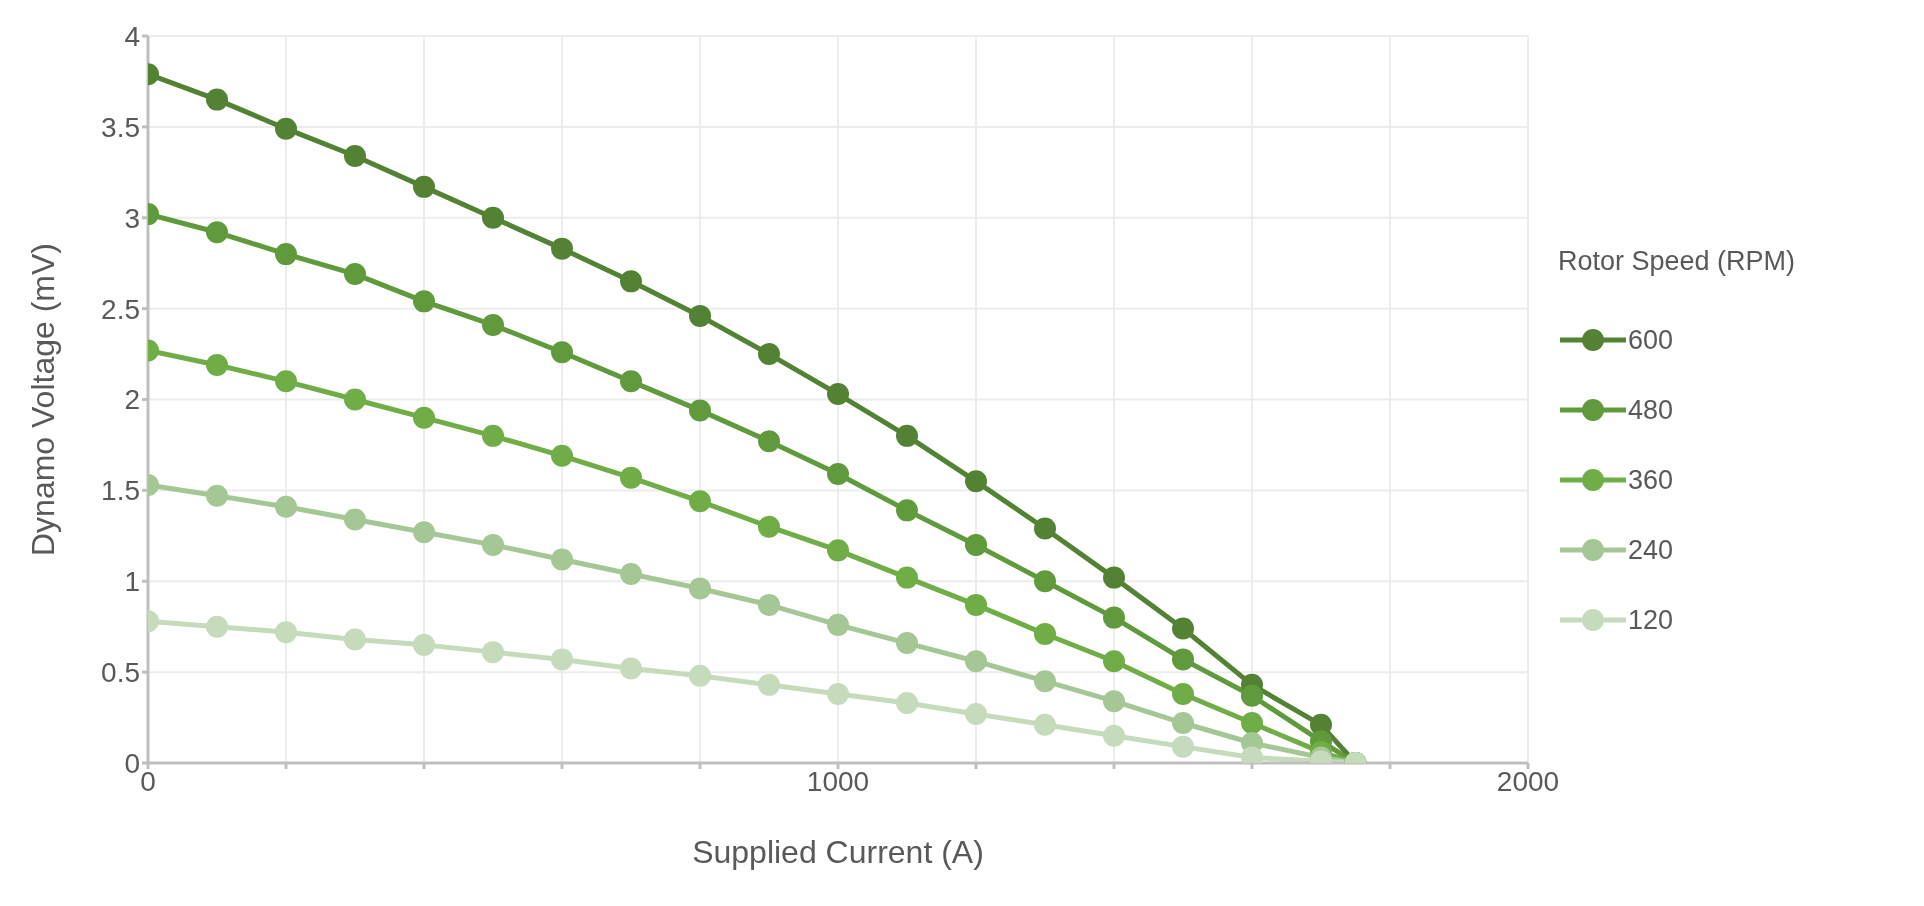 The image size is (1924, 906). What do you see at coordinates (838, 781) in the screenshot?
I see `x-tick-label: 1000` at bounding box center [838, 781].